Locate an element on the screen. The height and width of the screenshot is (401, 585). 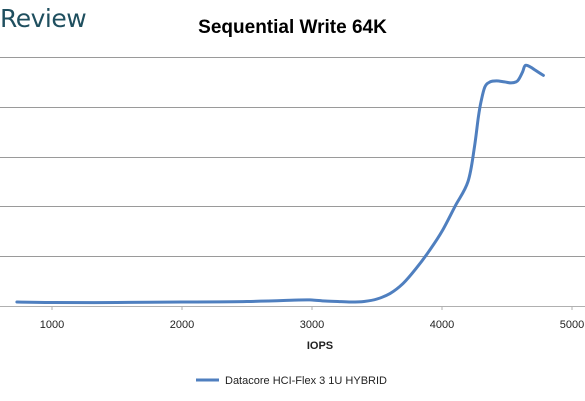
x-tick-label: 1000 is located at coordinates (52, 325).